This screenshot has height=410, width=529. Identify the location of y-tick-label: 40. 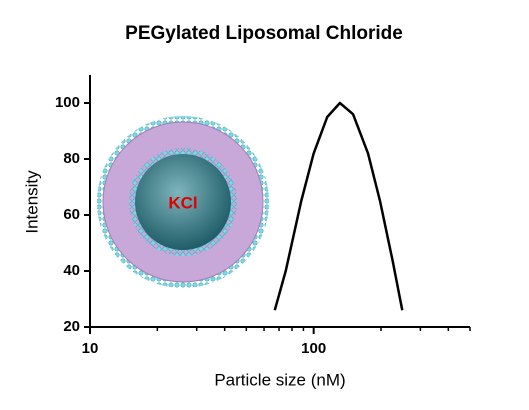
(71, 270).